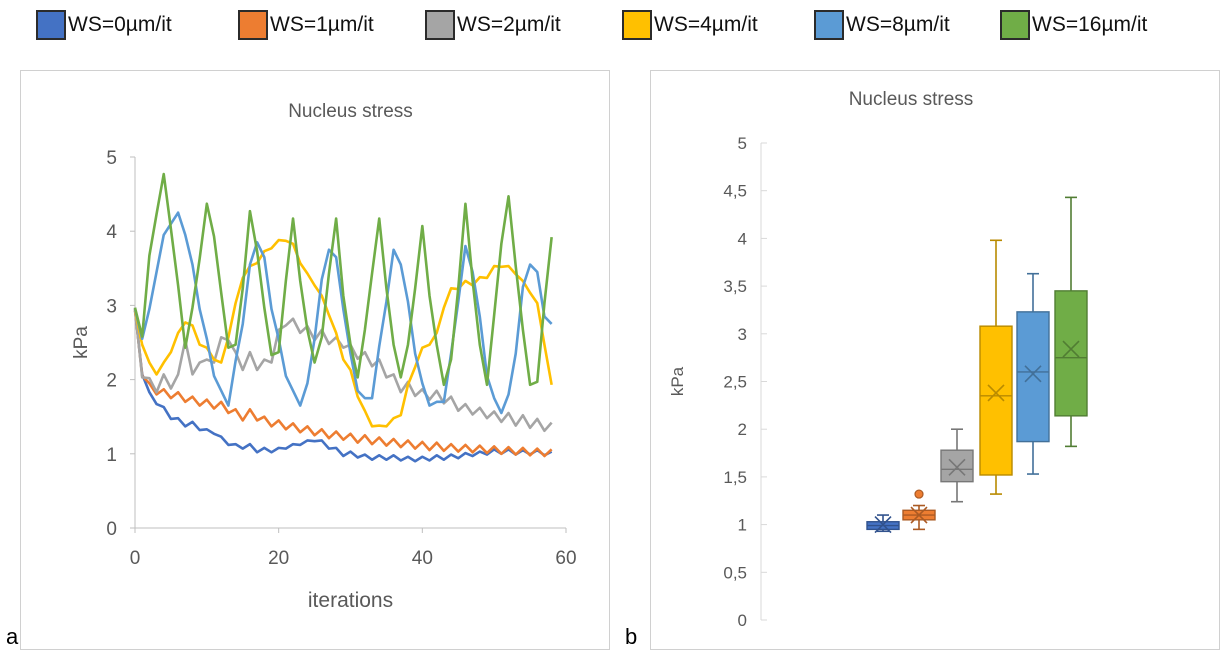 Image resolution: width=1225 pixels, height=655 pixels. Describe the element at coordinates (919, 494) in the screenshot. I see `outlier-point` at that location.